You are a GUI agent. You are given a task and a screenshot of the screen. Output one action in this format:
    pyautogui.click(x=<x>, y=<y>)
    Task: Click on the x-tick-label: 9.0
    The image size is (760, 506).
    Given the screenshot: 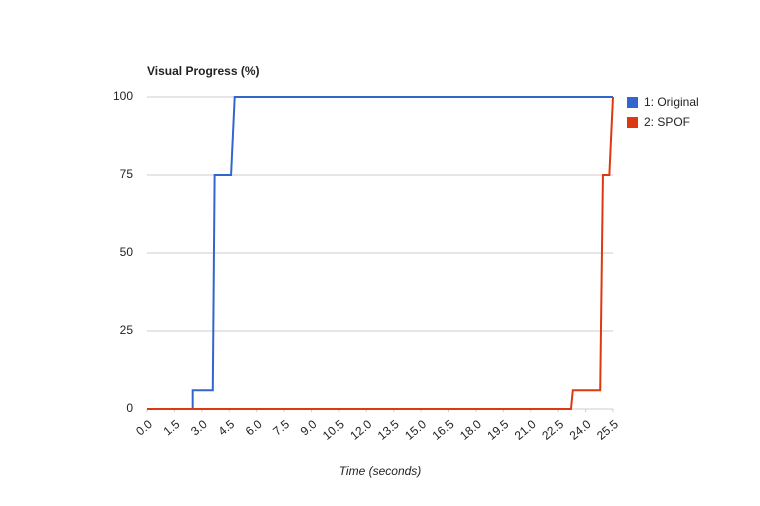 What is the action you would take?
    pyautogui.click(x=309, y=428)
    